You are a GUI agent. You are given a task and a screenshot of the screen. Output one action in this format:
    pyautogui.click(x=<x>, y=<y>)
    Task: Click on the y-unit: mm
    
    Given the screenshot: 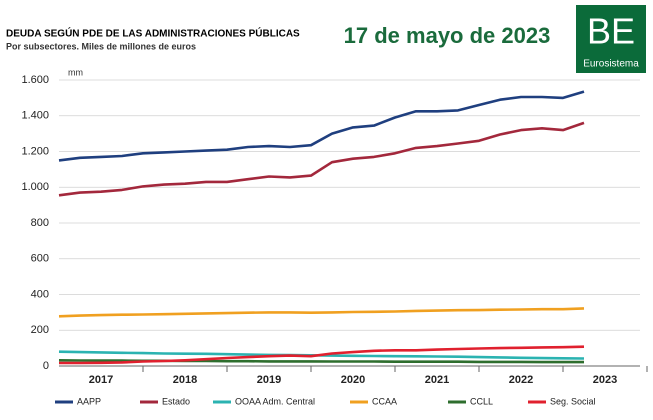 What is the action you would take?
    pyautogui.click(x=75, y=72)
    